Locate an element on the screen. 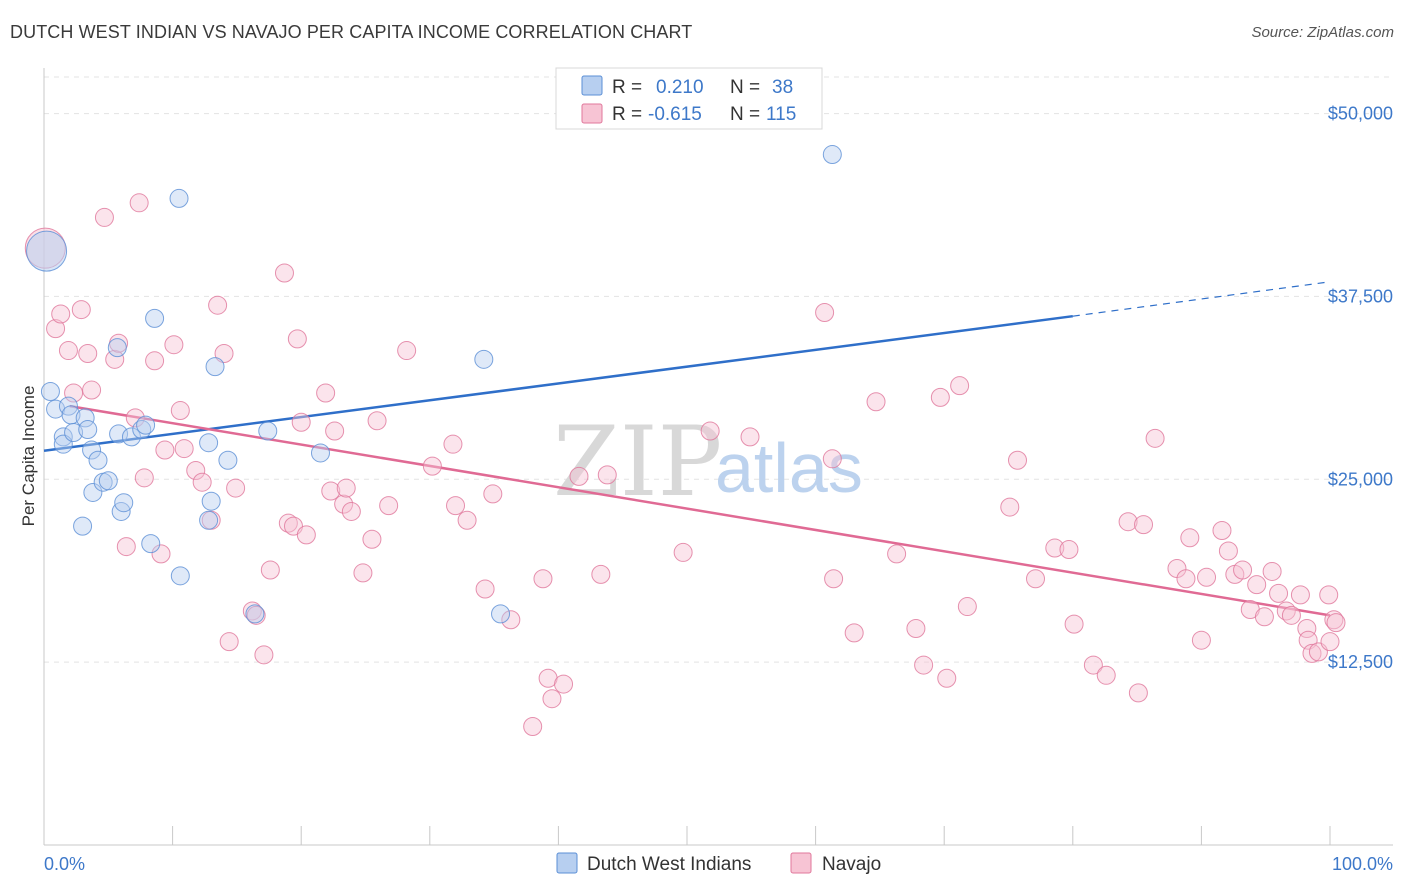 This screenshot has width=1406, height=892. y-tick-label: $50,000 is located at coordinates (1360, 114).